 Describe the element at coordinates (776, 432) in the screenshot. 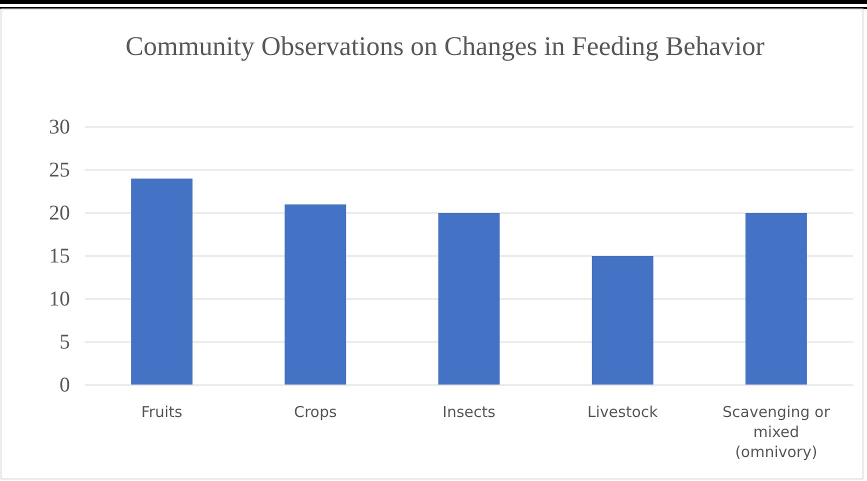

I see `x-tick-label: Scavenging or mixed (omnivory)` at that location.